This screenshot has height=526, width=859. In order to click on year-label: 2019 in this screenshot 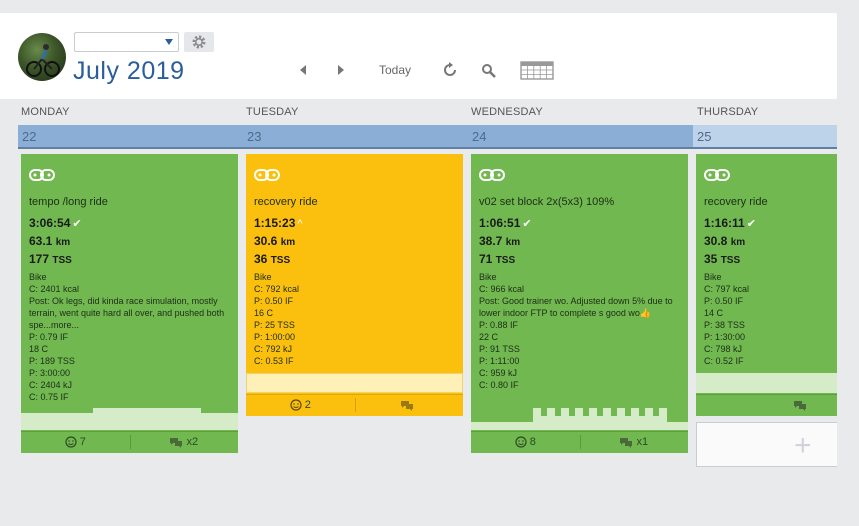, I will do `click(155, 71)`.